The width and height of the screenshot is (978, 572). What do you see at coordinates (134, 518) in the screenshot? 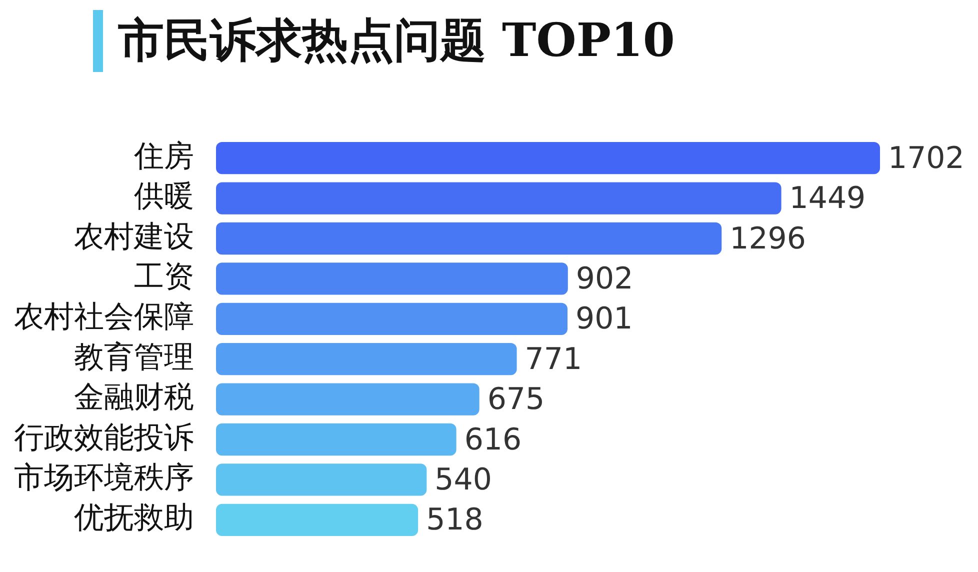
I see `y-tick-label: 优抚救助` at bounding box center [134, 518].